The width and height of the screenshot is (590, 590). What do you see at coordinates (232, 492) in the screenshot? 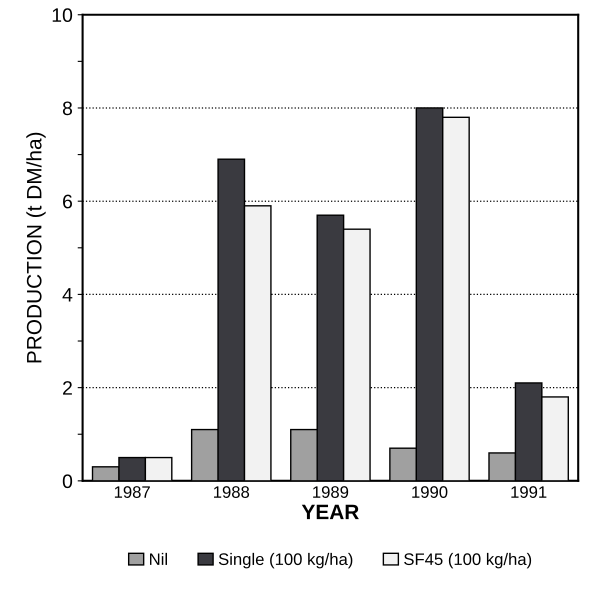
I see `x-tick-label: 1988` at bounding box center [232, 492].